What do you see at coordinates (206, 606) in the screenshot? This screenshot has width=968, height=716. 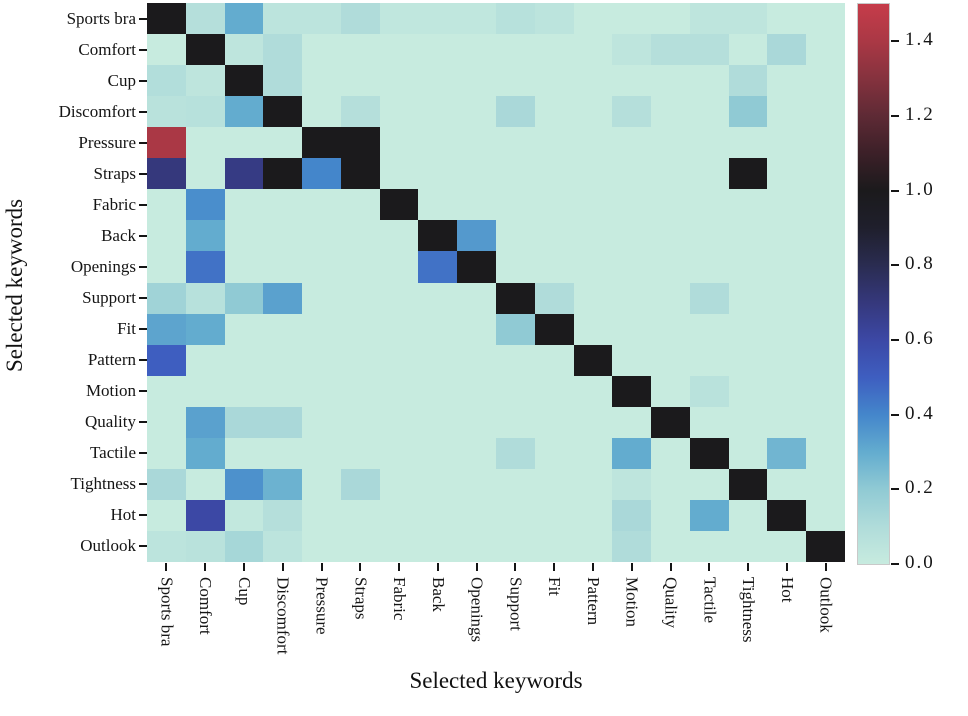 I see `x-tick-label: Comfort` at bounding box center [206, 606].